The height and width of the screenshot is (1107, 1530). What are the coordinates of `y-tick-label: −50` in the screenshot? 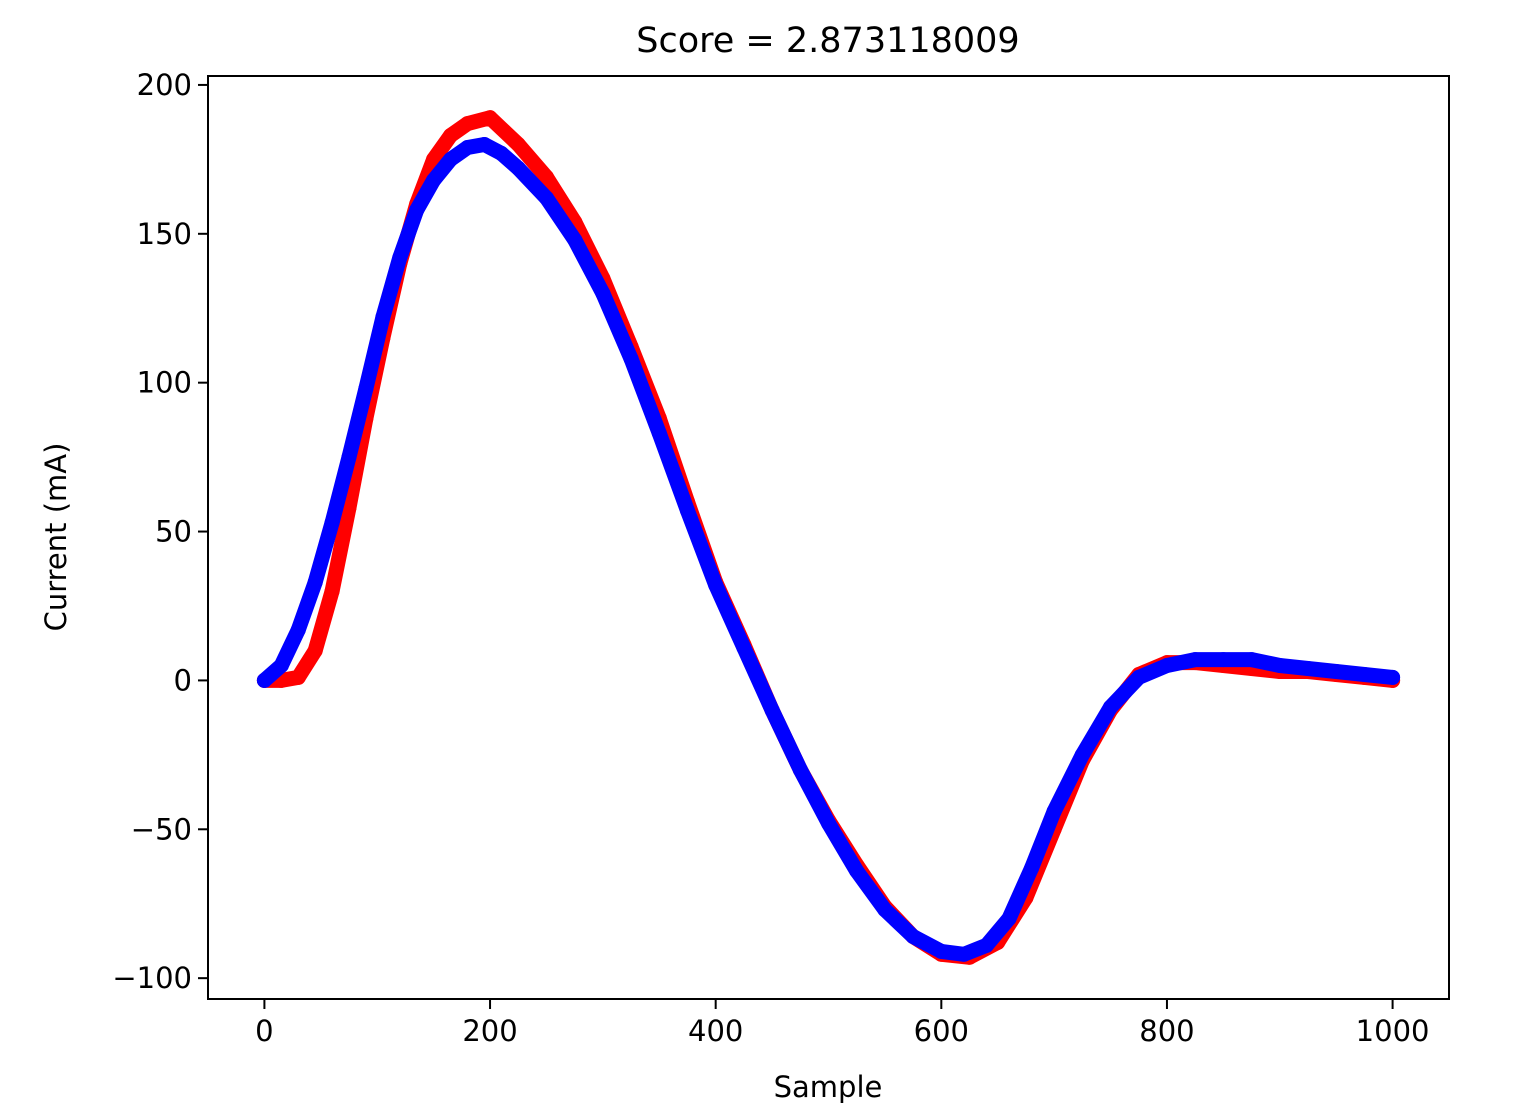 It's located at (161, 829).